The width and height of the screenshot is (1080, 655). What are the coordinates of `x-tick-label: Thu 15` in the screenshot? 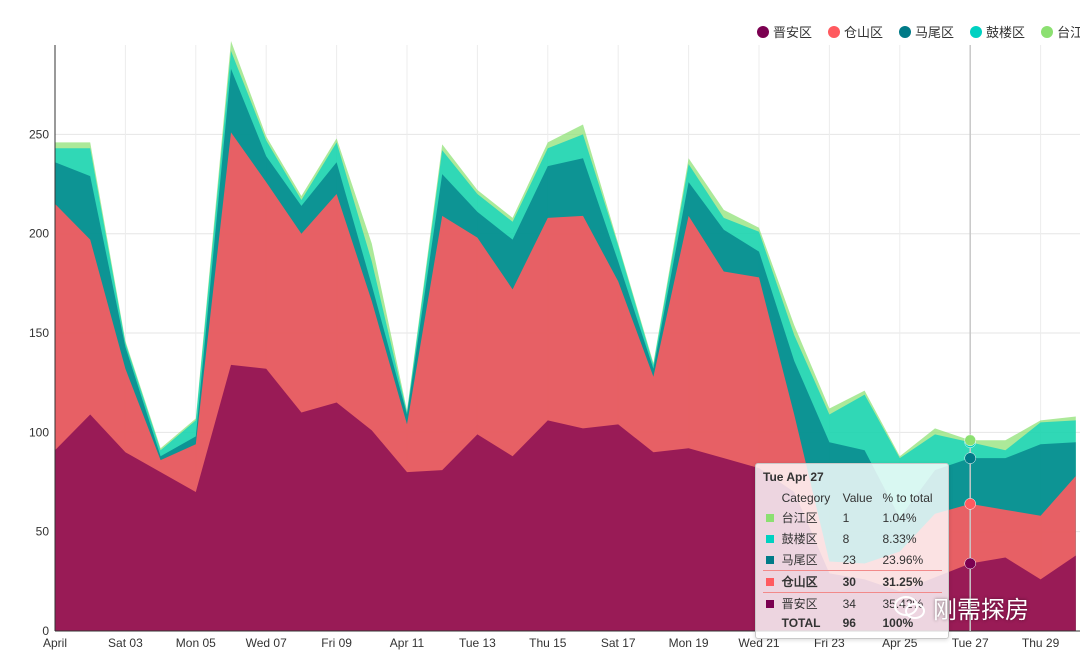 It's located at (548, 643).